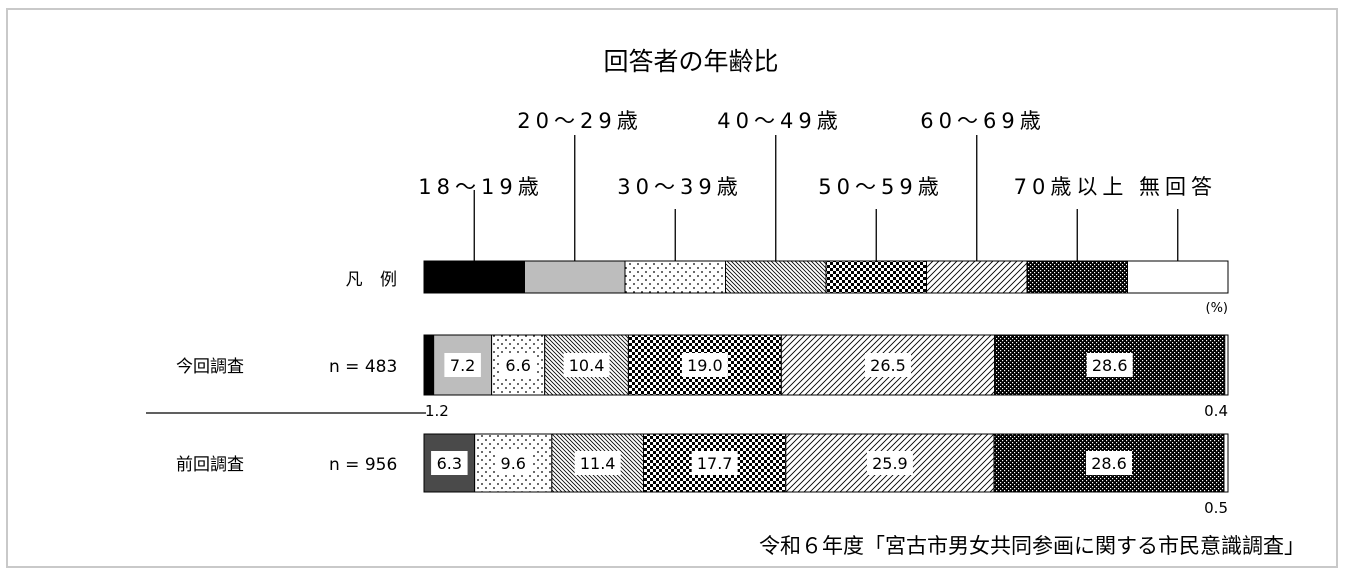  I want to click on bar-0-value-1: 7.2, so click(462, 365).